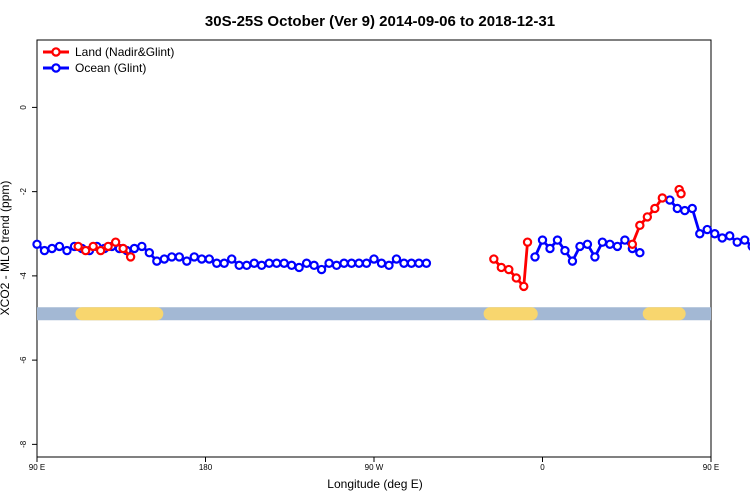 Image resolution: width=750 pixels, height=500 pixels. Describe the element at coordinates (23, 107) in the screenshot. I see `y-tick-label: 0` at that location.